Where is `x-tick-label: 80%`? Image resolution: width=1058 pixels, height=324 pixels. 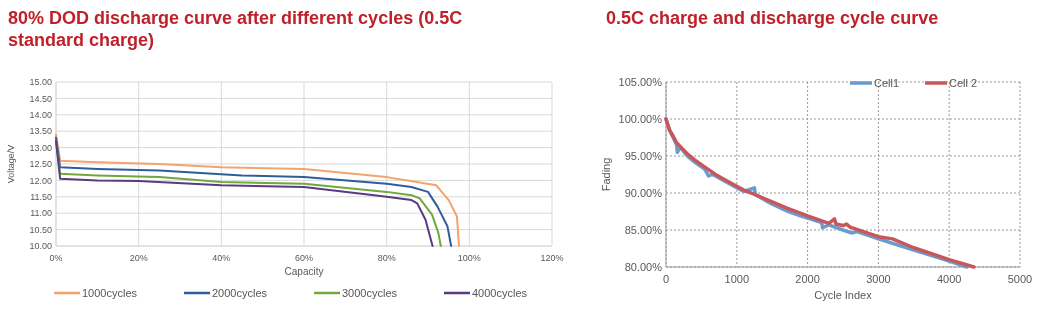
x-tick-label: 80% is located at coordinates (386, 258).